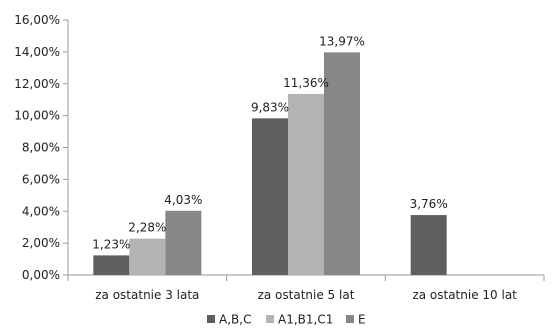 The width and height of the screenshot is (552, 332). I want to click on legend-label: A,B,C, so click(235, 320).